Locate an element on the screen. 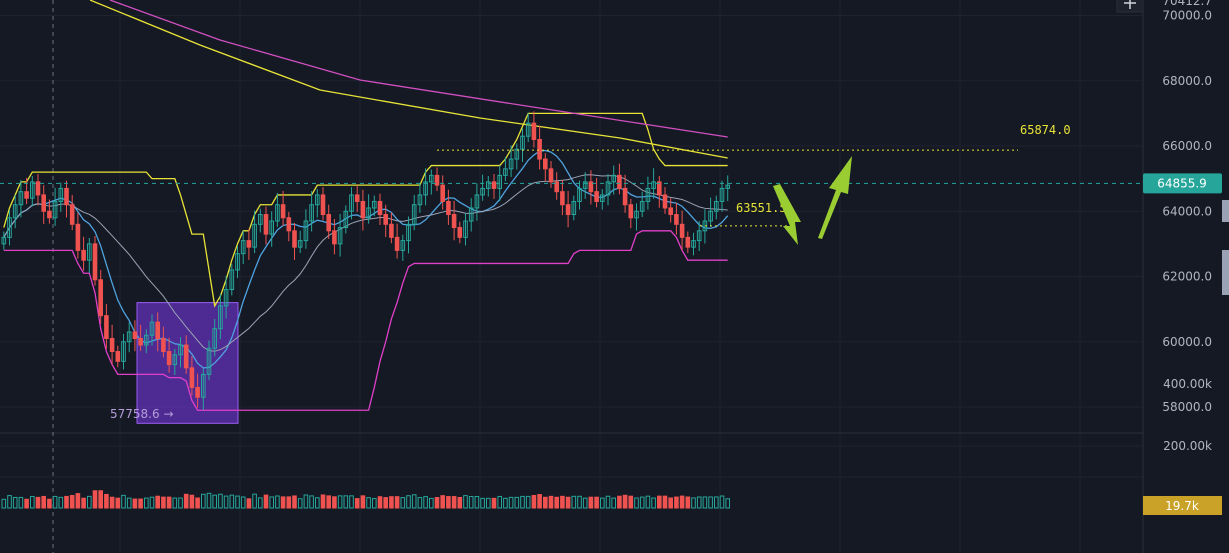  volume-bars is located at coordinates (366, 499).